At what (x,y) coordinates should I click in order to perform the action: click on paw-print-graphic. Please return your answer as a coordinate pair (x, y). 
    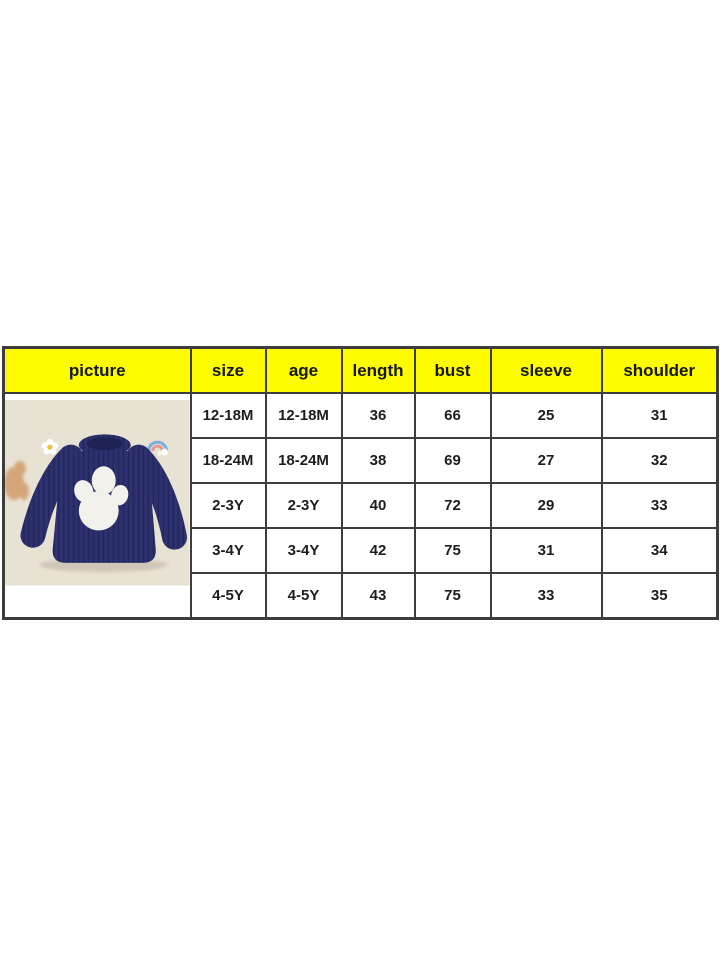
    Looking at the image, I should click on (101, 498).